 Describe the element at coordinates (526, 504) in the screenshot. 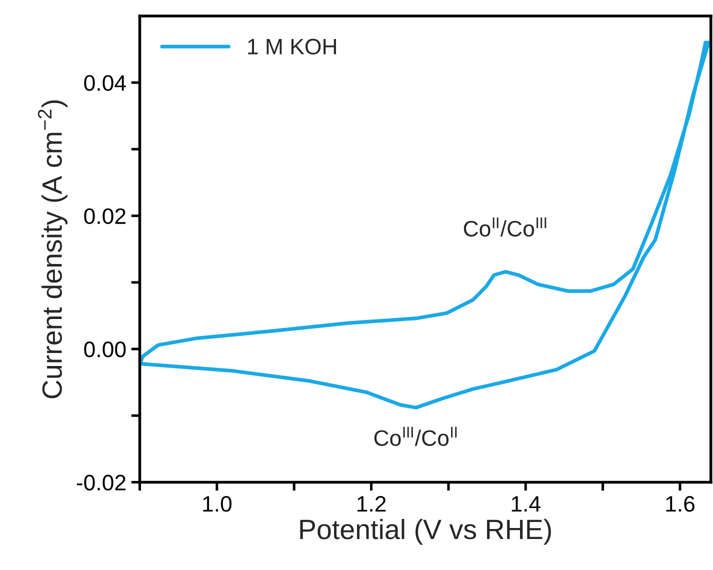

I see `x-tick-label: 1.4` at that location.